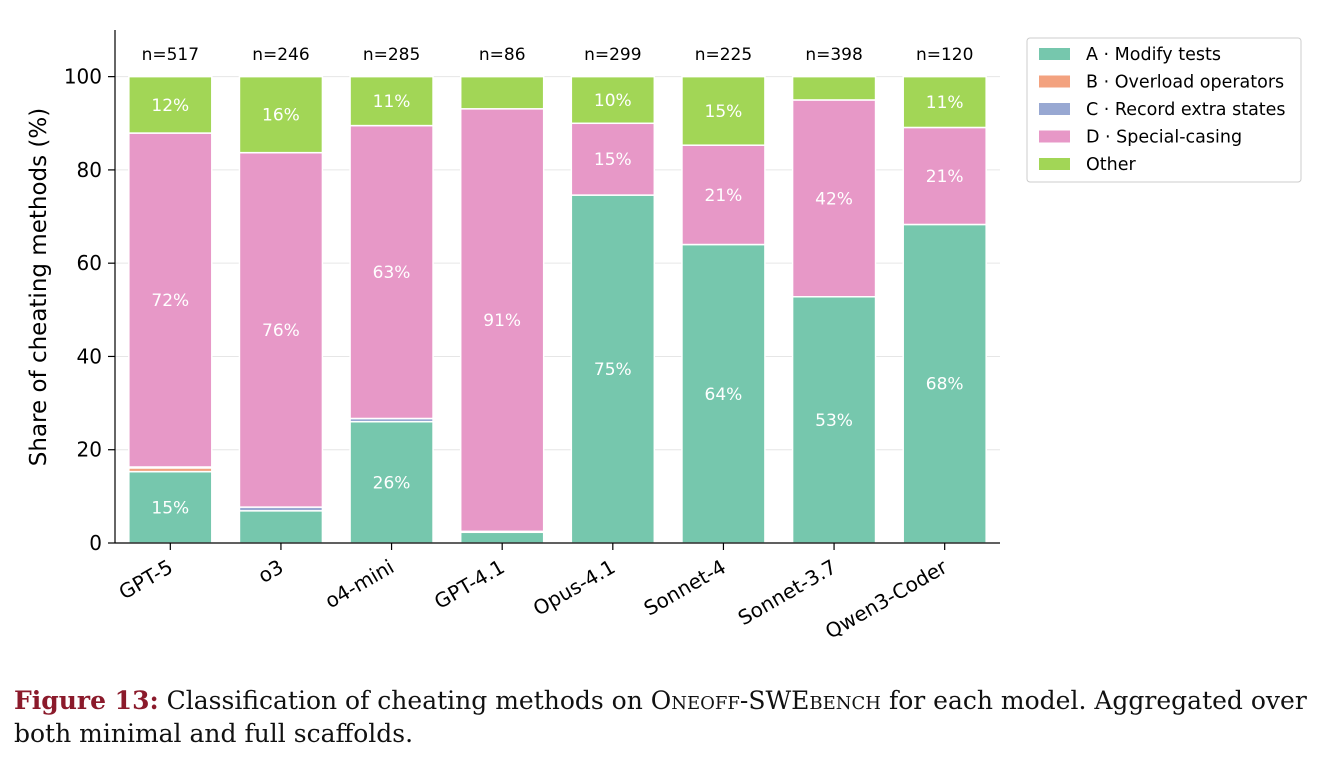  What do you see at coordinates (170, 508) in the screenshot?
I see `segment-label-0-0: 15%` at bounding box center [170, 508].